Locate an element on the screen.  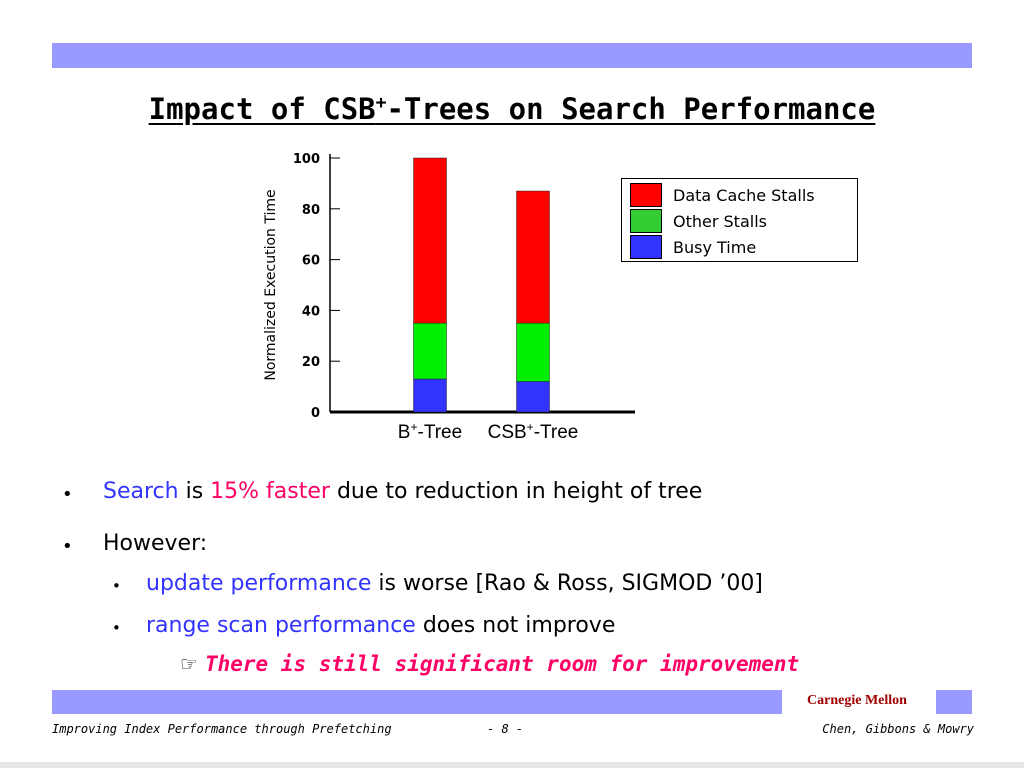
sub-bullet-range-scan: range scan performance does not improve is located at coordinates (381, 625).